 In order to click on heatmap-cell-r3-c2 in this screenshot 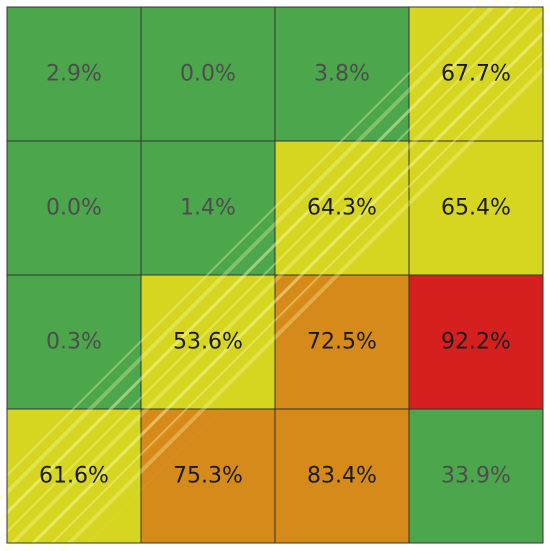, I will do `click(342, 476)`.